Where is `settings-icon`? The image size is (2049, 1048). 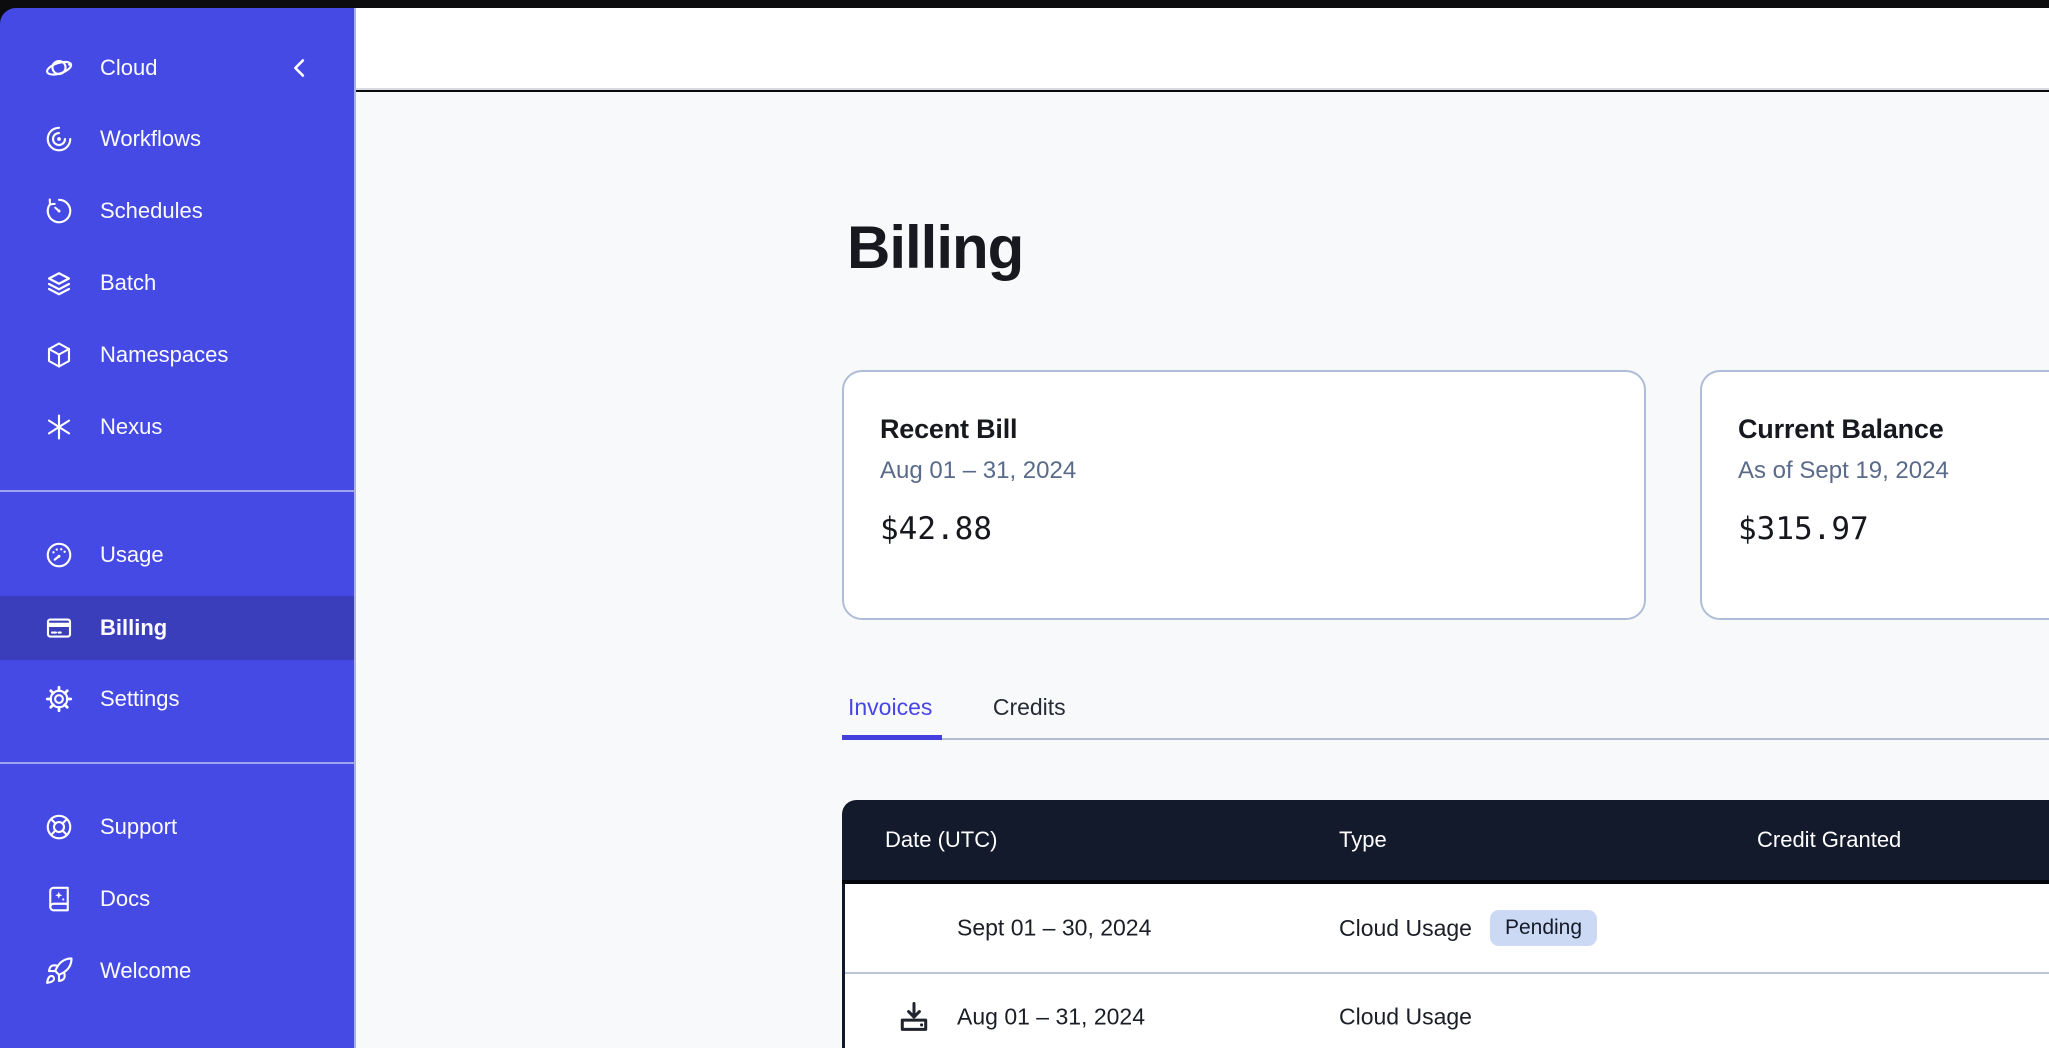 settings-icon is located at coordinates (59, 699).